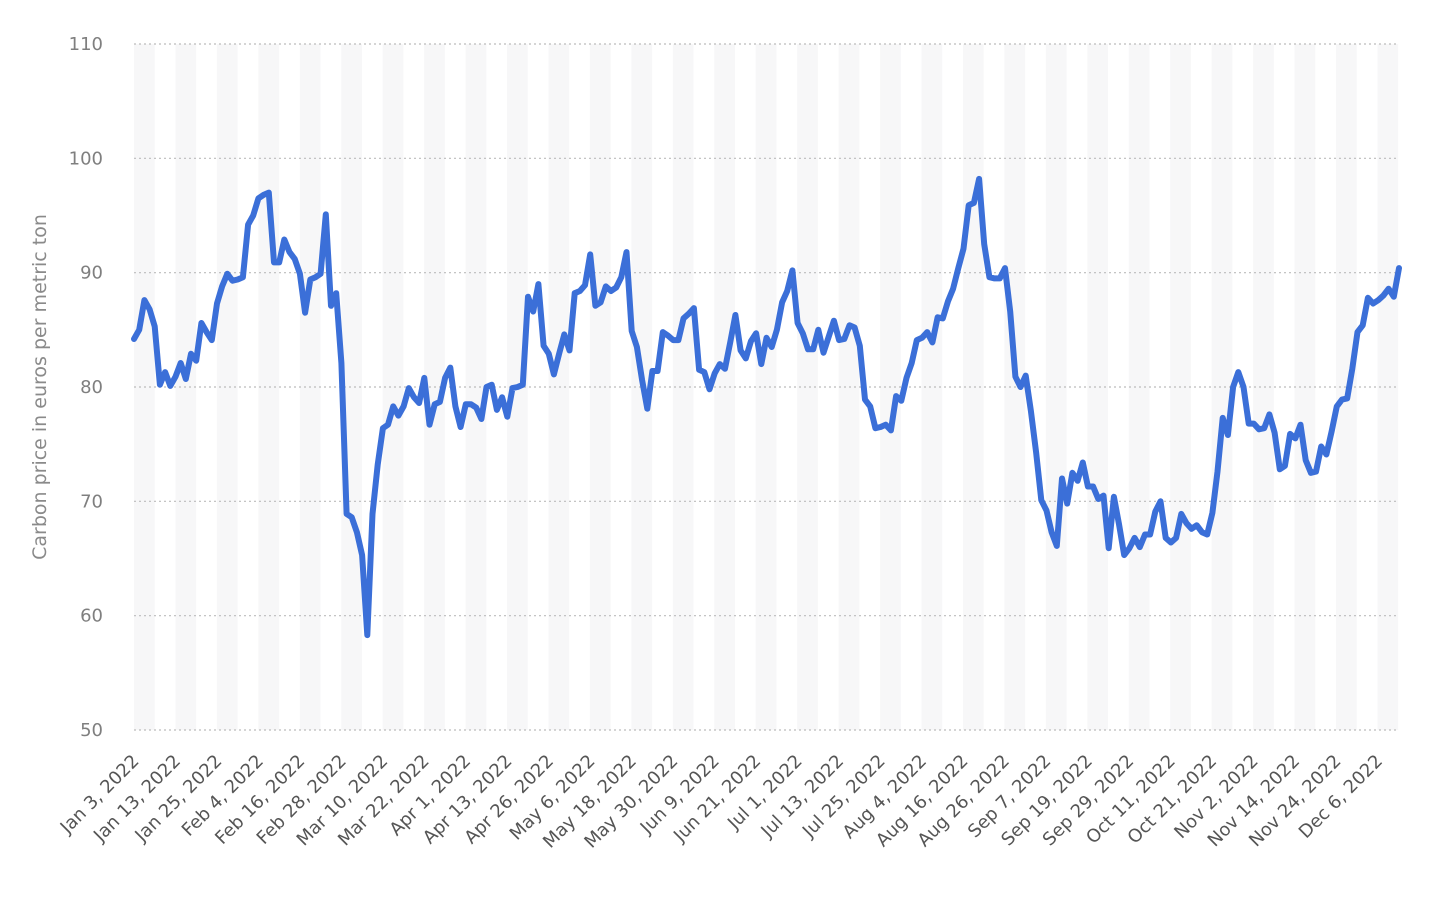  What do you see at coordinates (40, 387) in the screenshot?
I see `y-axis-label: Carbon price in euros per metric ton` at bounding box center [40, 387].